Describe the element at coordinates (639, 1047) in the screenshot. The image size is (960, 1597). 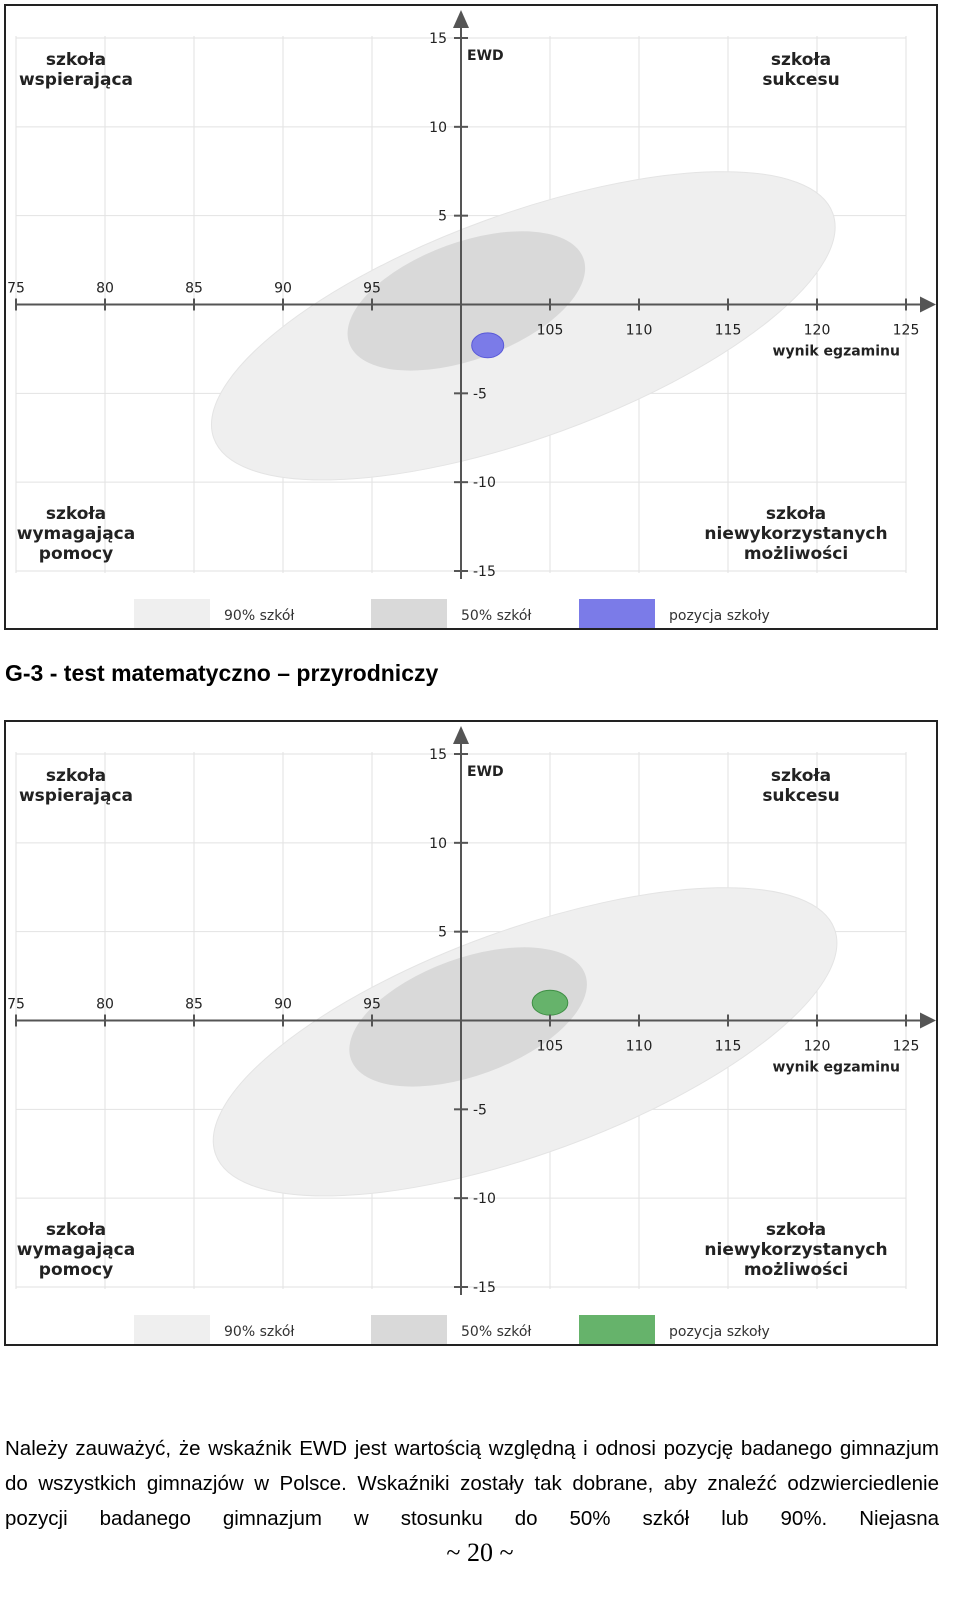
I see `c2-x-tick-label-110: 110` at that location.